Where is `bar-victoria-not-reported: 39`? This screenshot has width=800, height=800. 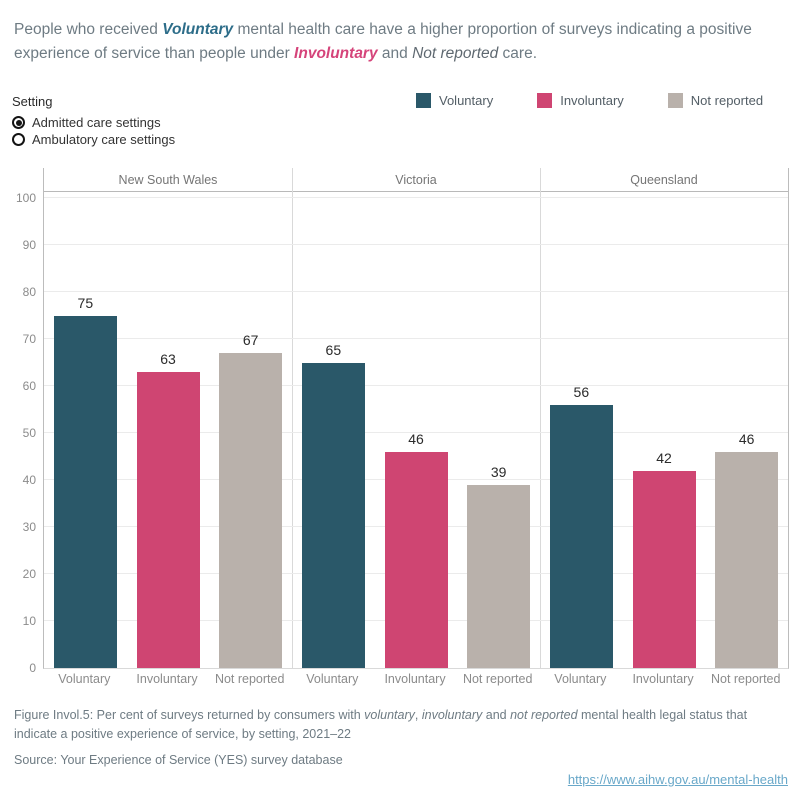 bar-victoria-not-reported: 39 is located at coordinates (499, 566).